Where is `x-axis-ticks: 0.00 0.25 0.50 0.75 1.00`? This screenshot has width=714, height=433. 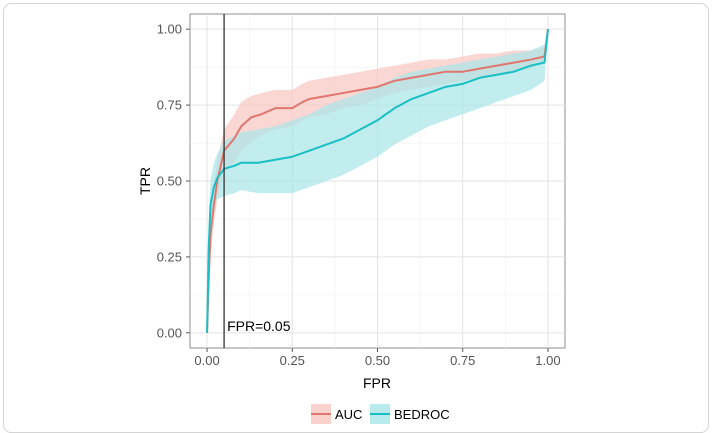 x-axis-ticks: 0.00 0.25 0.50 0.75 1.00 is located at coordinates (377, 358).